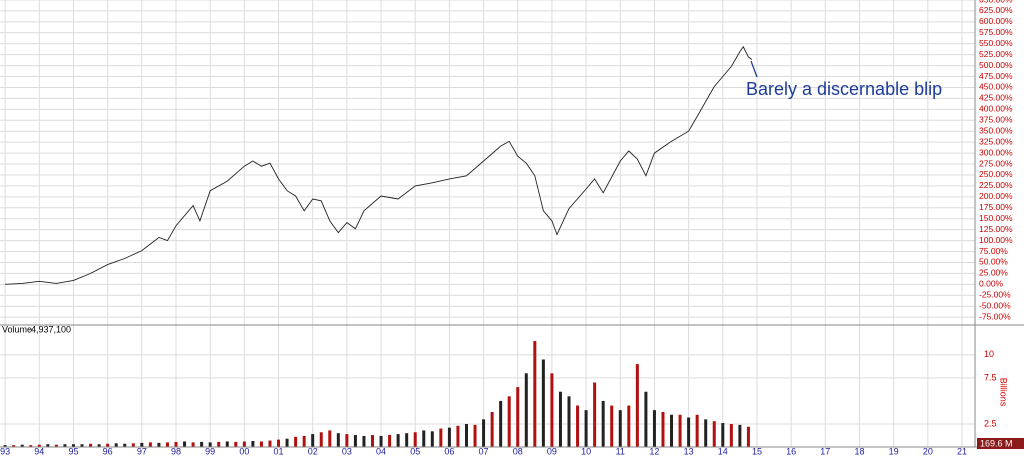  I want to click on y-tick-label: 250.00%, so click(996, 174).